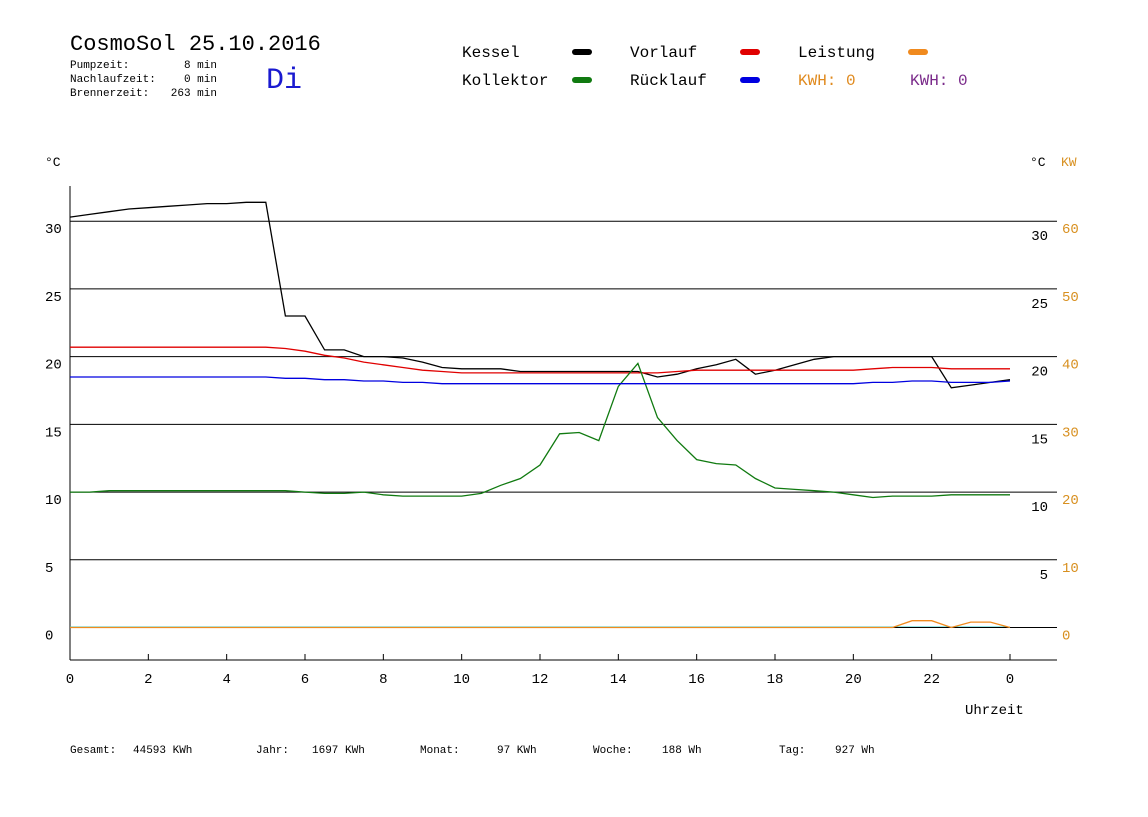  I want to click on footer-label: Woche:, so click(613, 751).